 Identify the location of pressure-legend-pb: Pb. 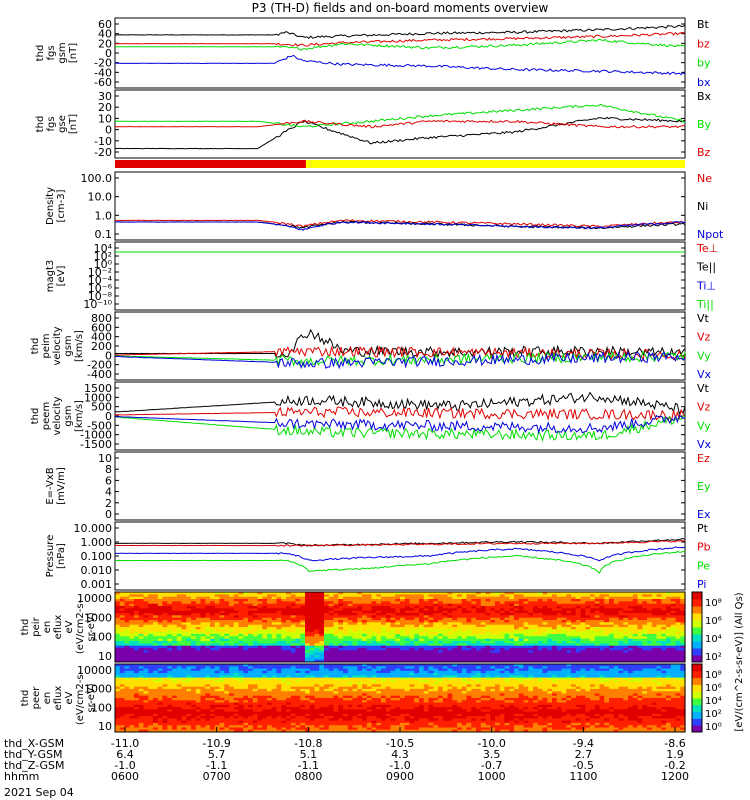
(704, 547).